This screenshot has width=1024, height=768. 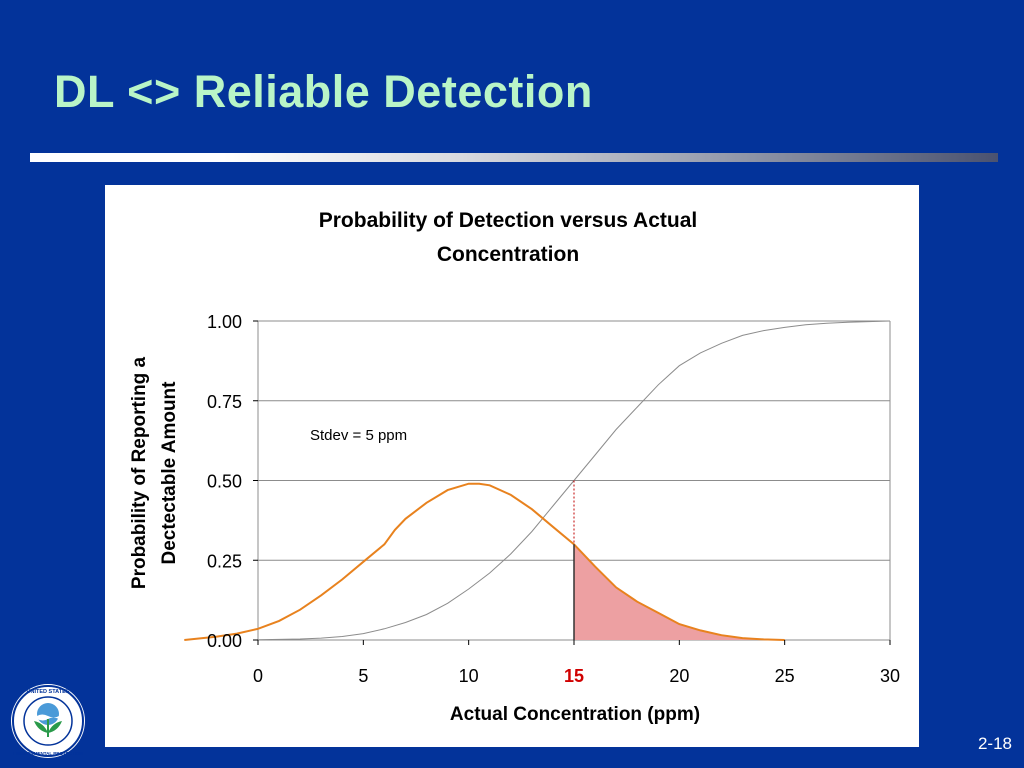 I want to click on y-axis-label-line-1: Probability of Reporting a, so click(x=139, y=472).